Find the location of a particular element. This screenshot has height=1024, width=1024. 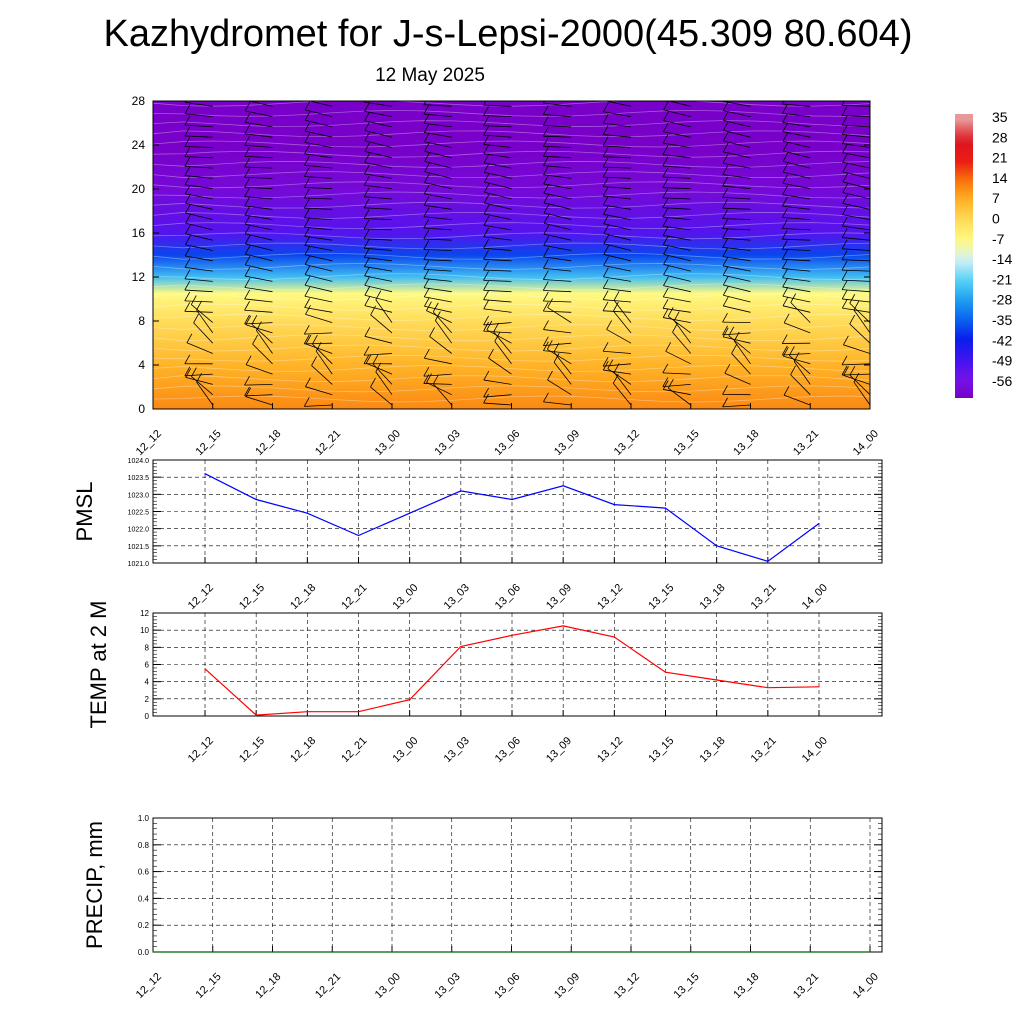

y-tick-label: 8 is located at coordinates (141, 321).